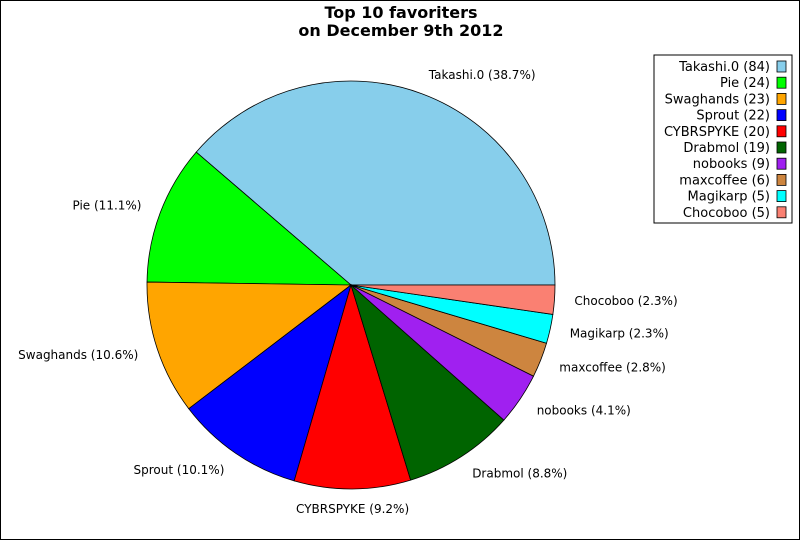 The height and width of the screenshot is (540, 800). Describe the element at coordinates (731, 164) in the screenshot. I see `legend-entry-label: nobooks (9)` at that location.